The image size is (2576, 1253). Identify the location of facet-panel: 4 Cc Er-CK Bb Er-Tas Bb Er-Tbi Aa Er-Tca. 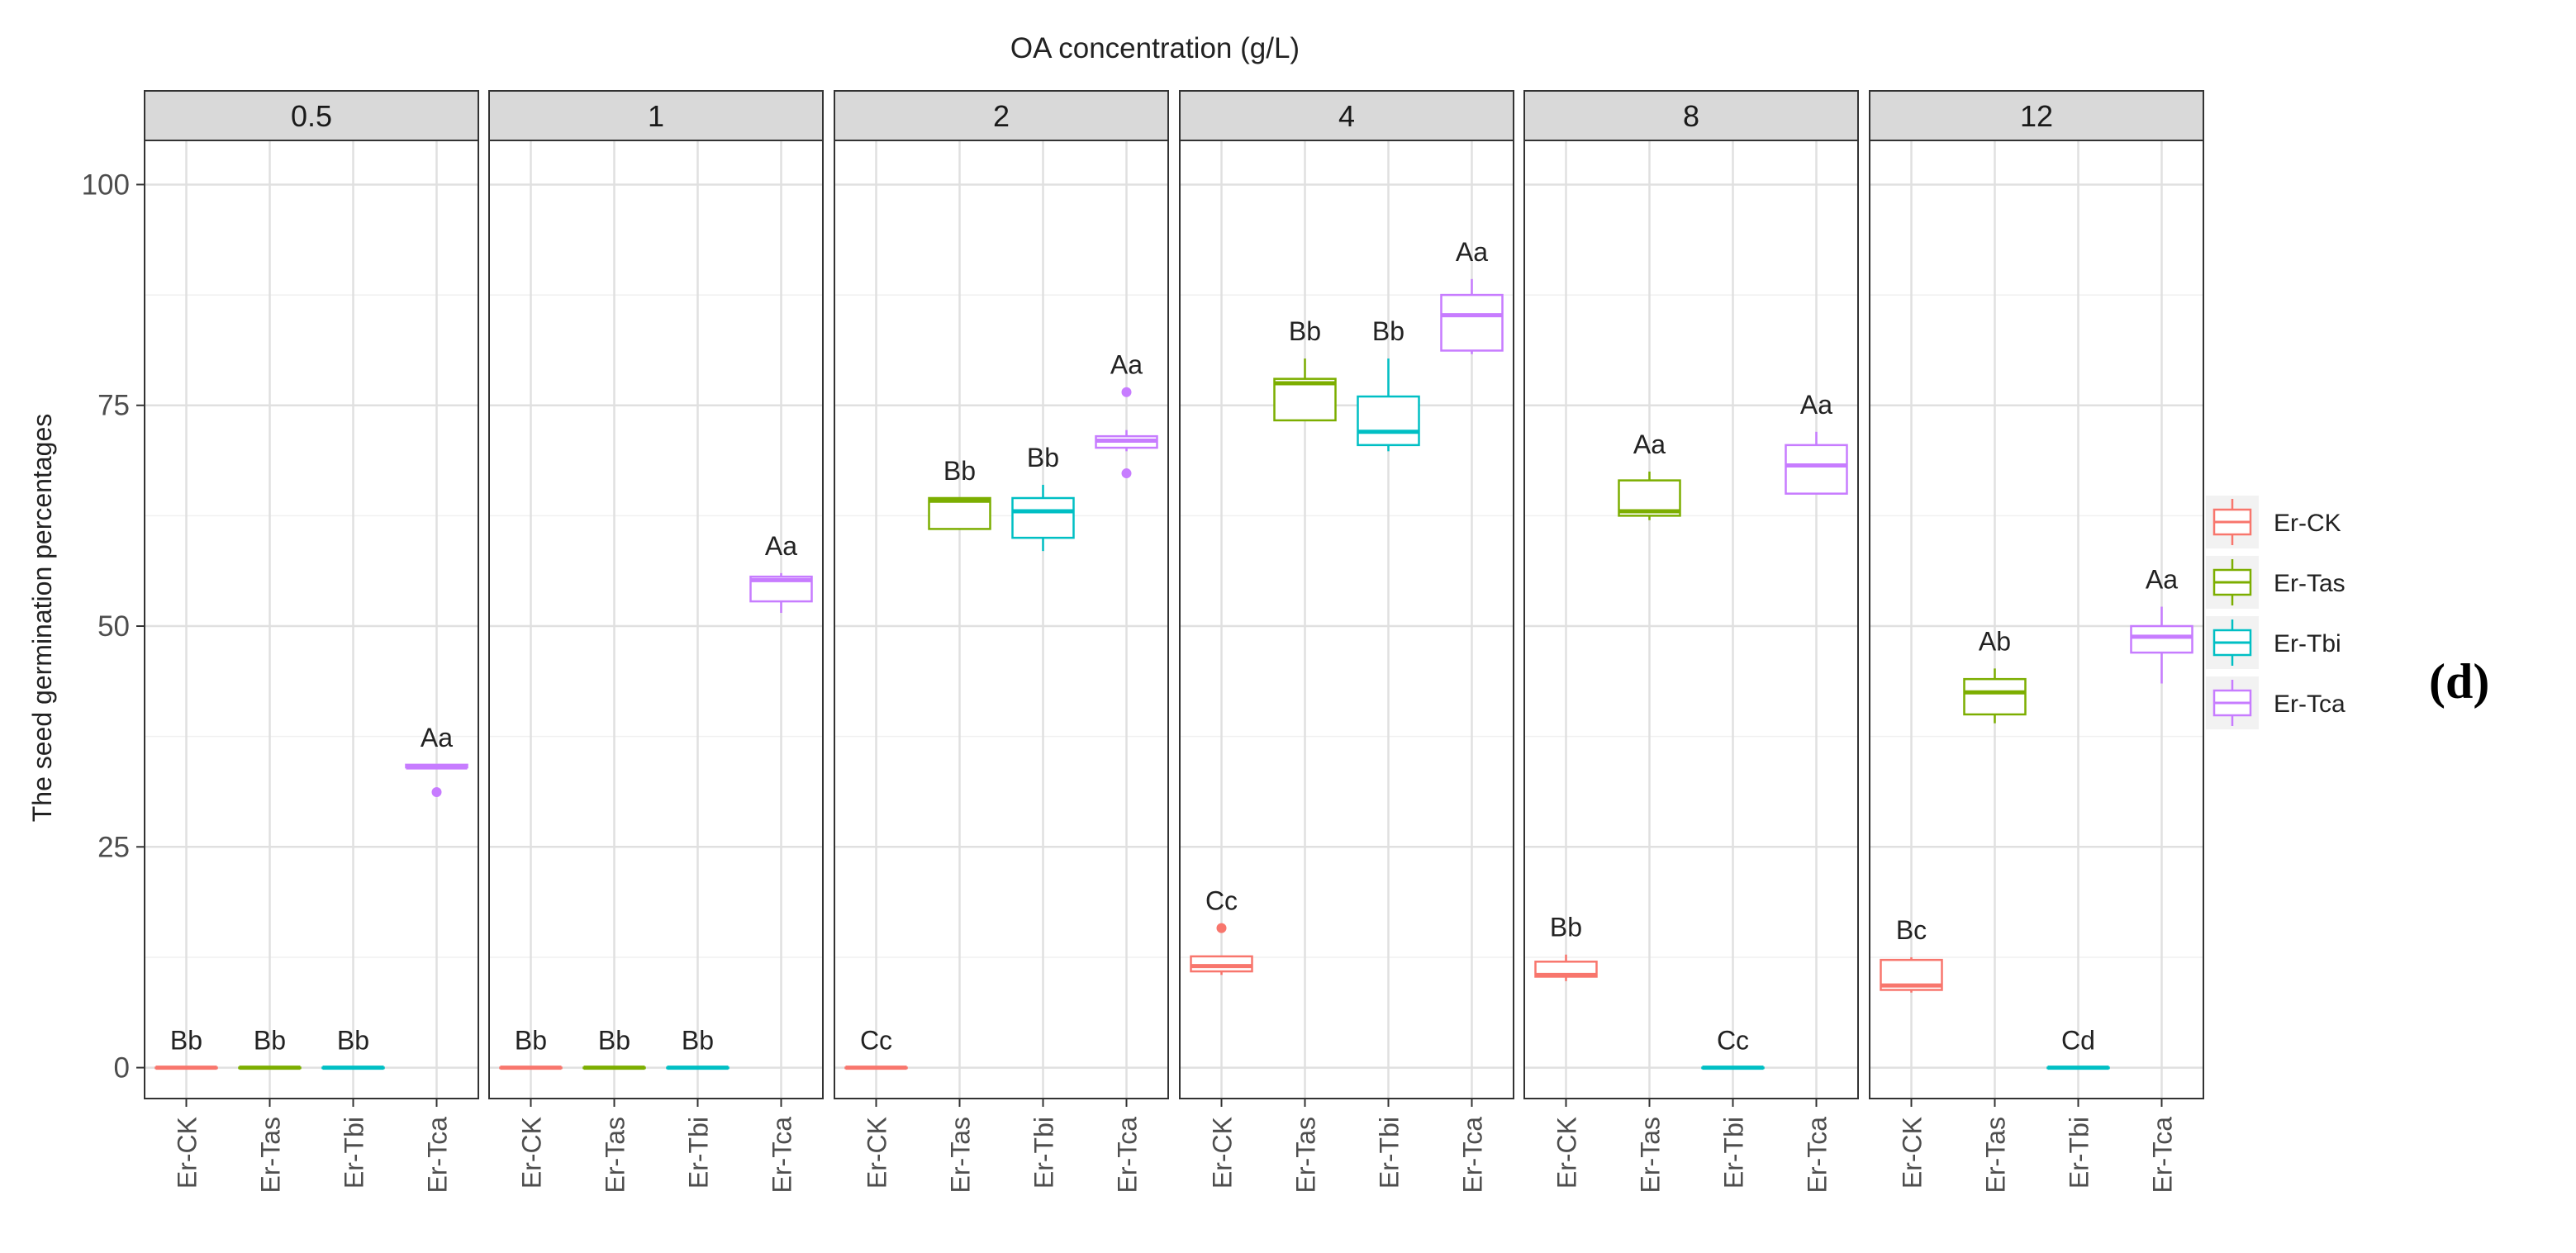
(1346, 641).